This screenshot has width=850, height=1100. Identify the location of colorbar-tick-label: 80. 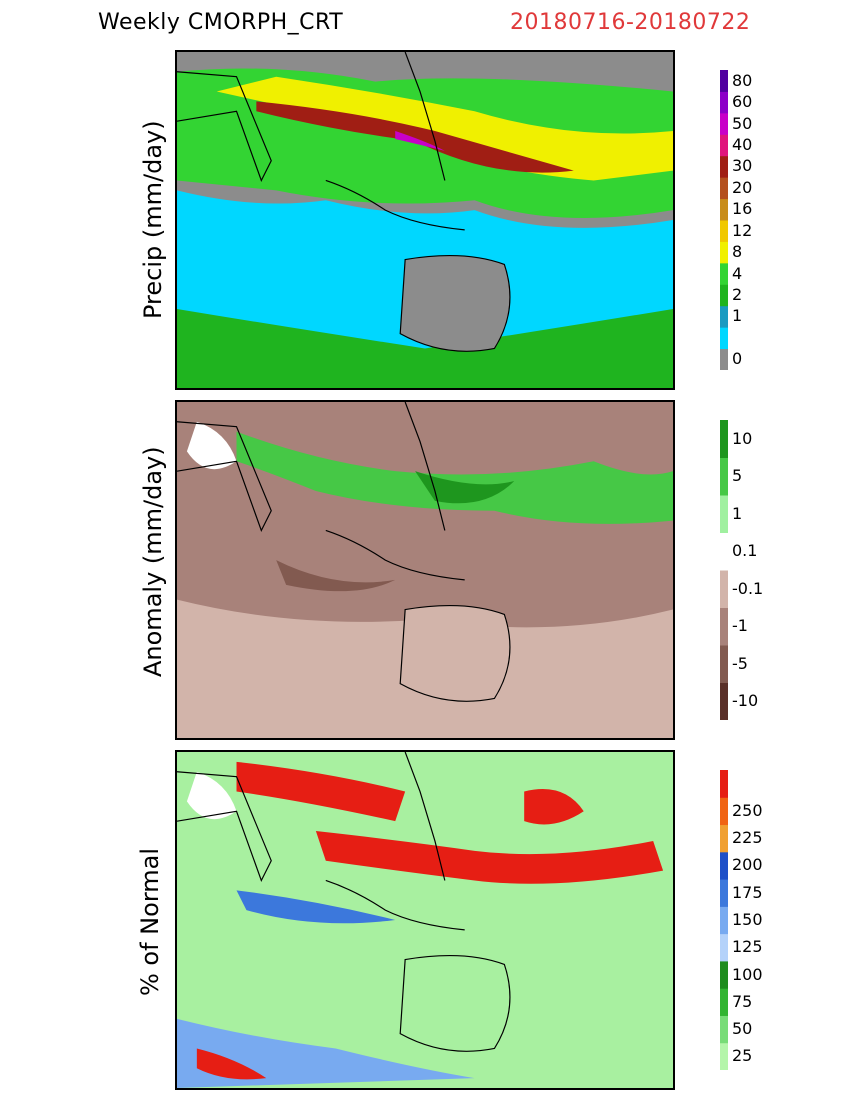
(742, 80).